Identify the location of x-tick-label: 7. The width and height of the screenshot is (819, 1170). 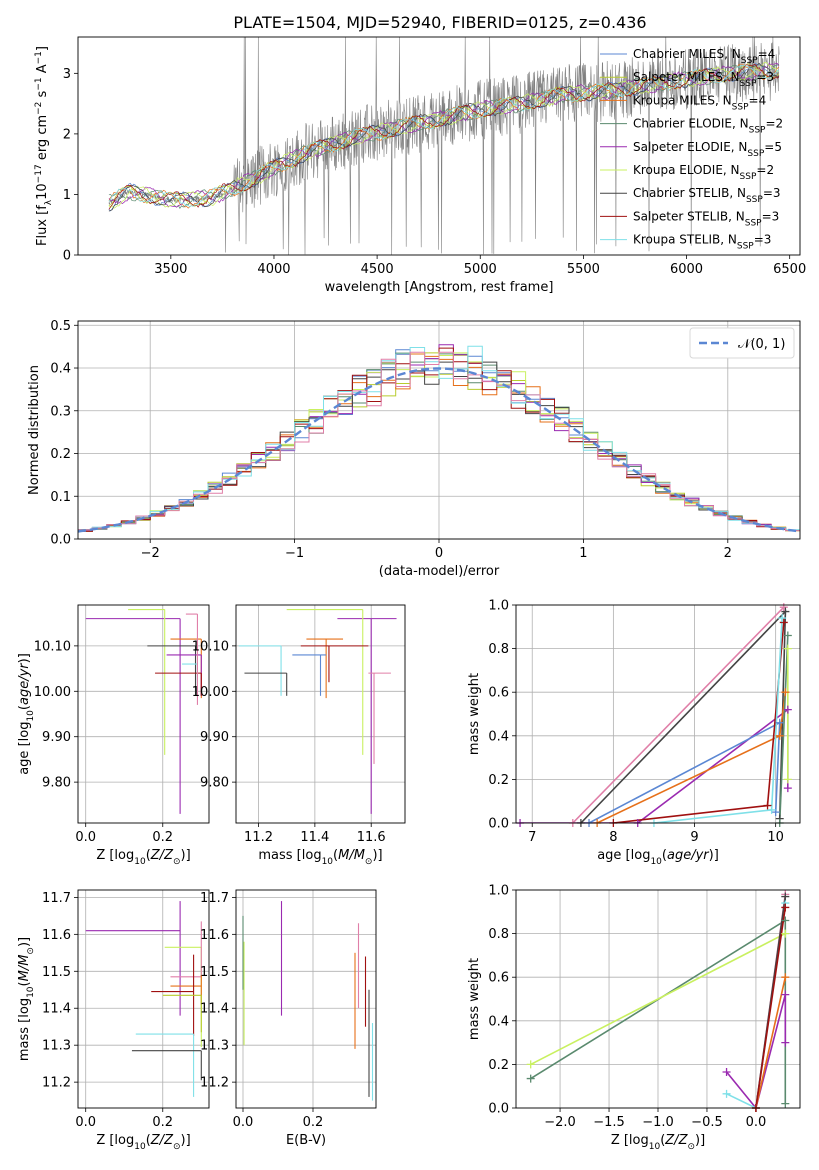
(532, 837).